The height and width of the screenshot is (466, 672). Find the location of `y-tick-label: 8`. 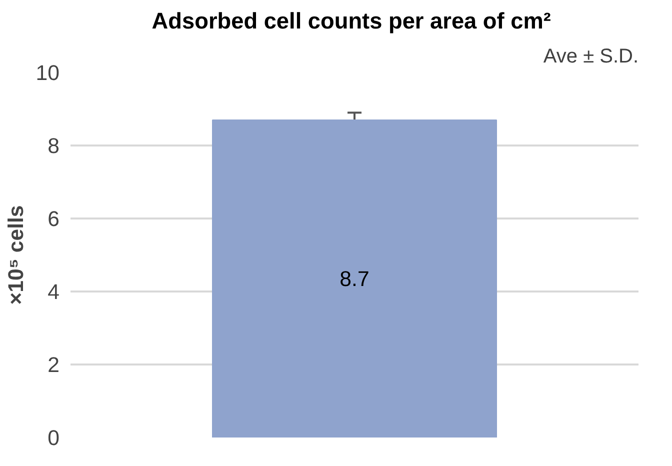

y-tick-label: 8 is located at coordinates (54, 146).